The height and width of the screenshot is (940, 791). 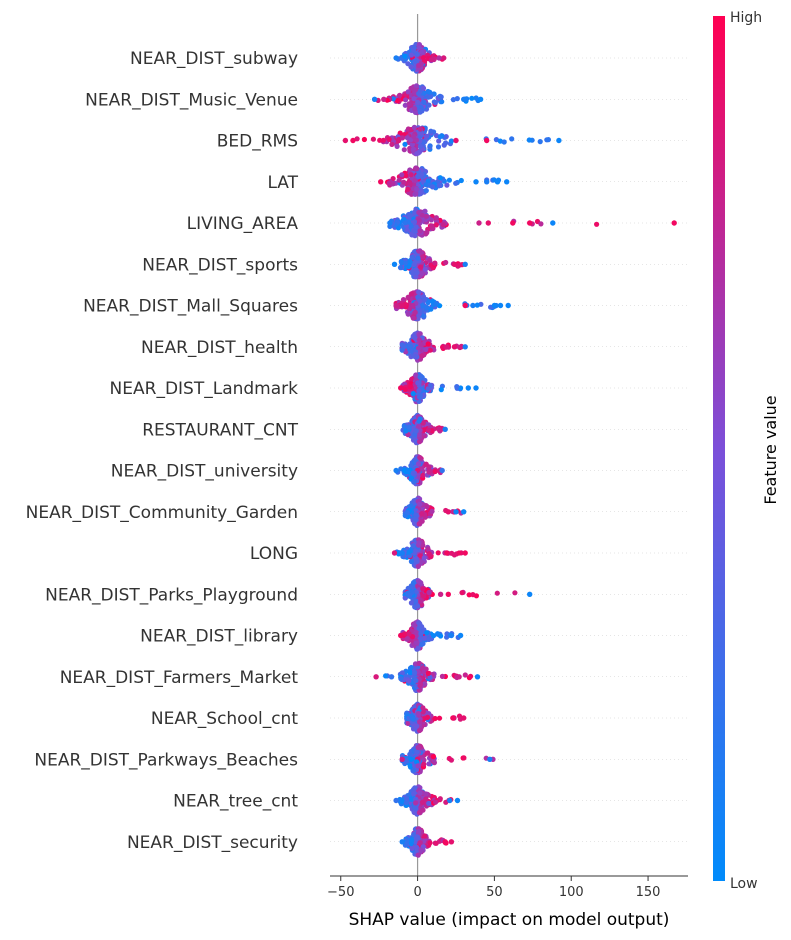 What do you see at coordinates (220, 430) in the screenshot?
I see `feature-label: RESTAURANT_CNT` at bounding box center [220, 430].